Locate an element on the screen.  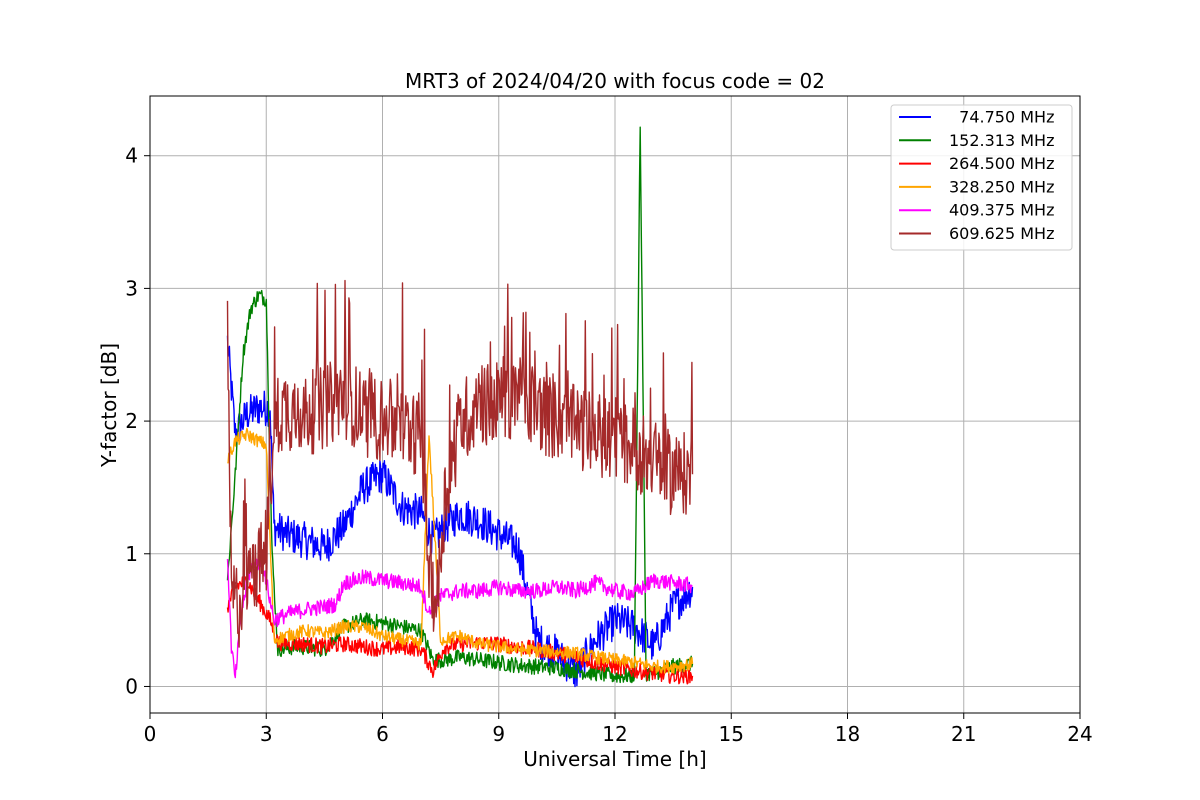
x-axis: 0 3 6 9 12 15 18 21 24 is located at coordinates (618, 729).